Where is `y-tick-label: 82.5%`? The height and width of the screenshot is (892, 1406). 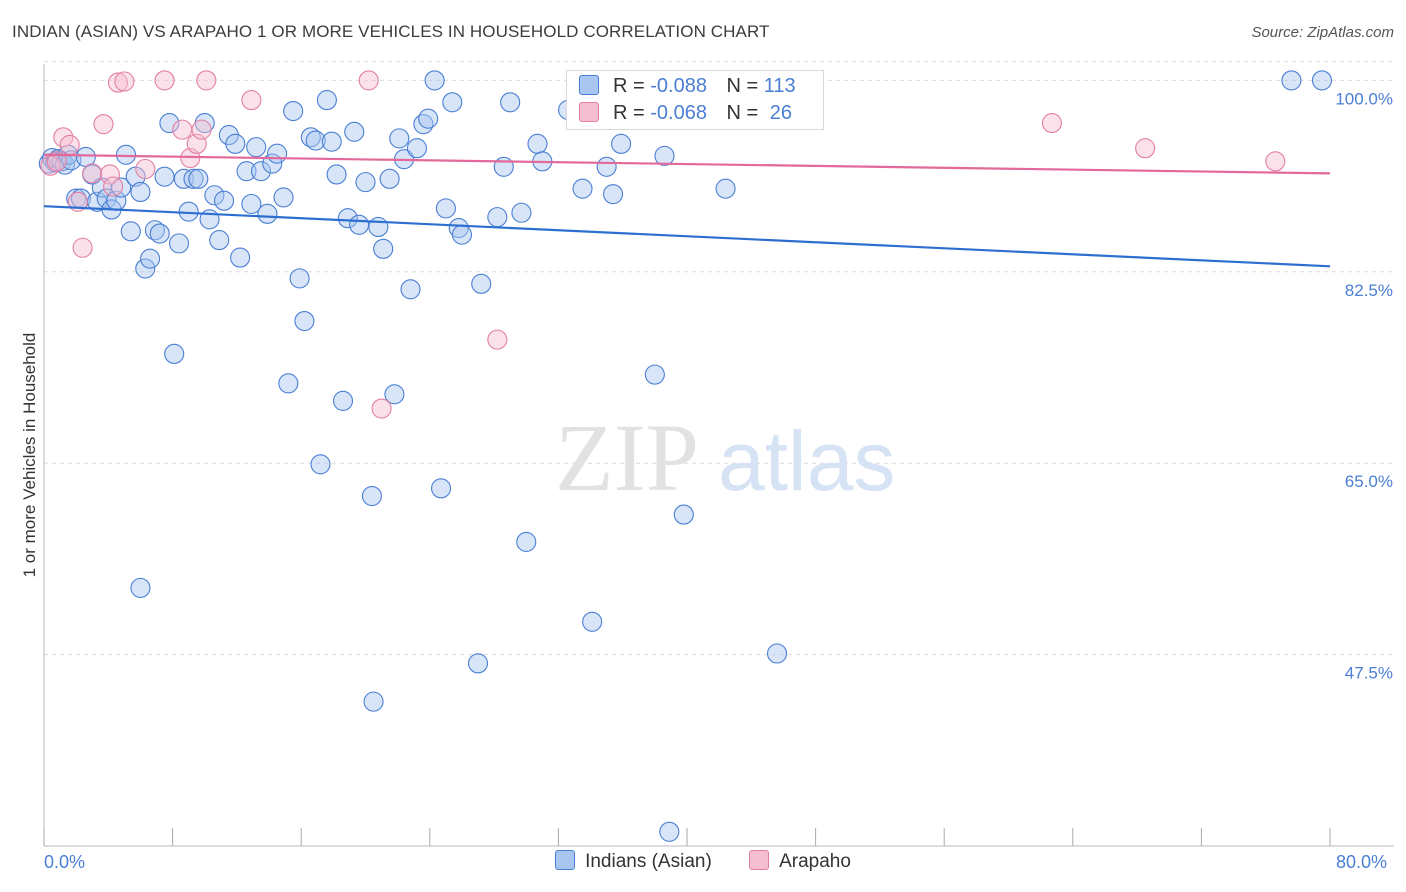 y-tick-label: 82.5% is located at coordinates (1369, 290).